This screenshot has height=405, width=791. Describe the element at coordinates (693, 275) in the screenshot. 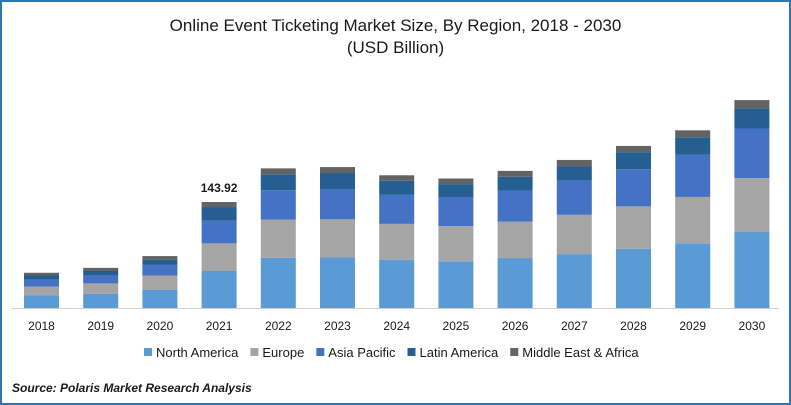

I see `bar-north-america-2029` at that location.